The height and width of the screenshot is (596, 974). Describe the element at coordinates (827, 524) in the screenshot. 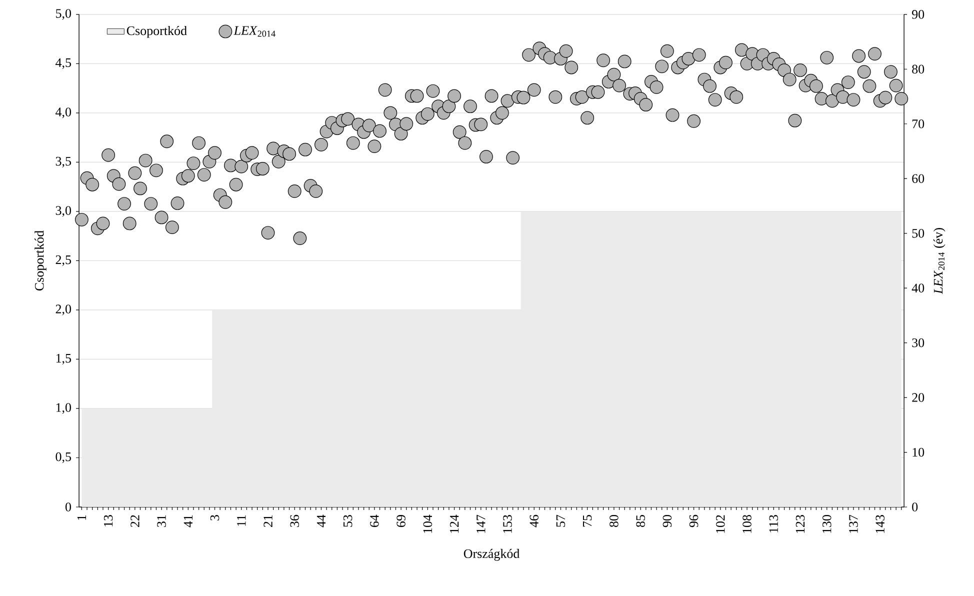

I see `x-tick-label: 130` at that location.